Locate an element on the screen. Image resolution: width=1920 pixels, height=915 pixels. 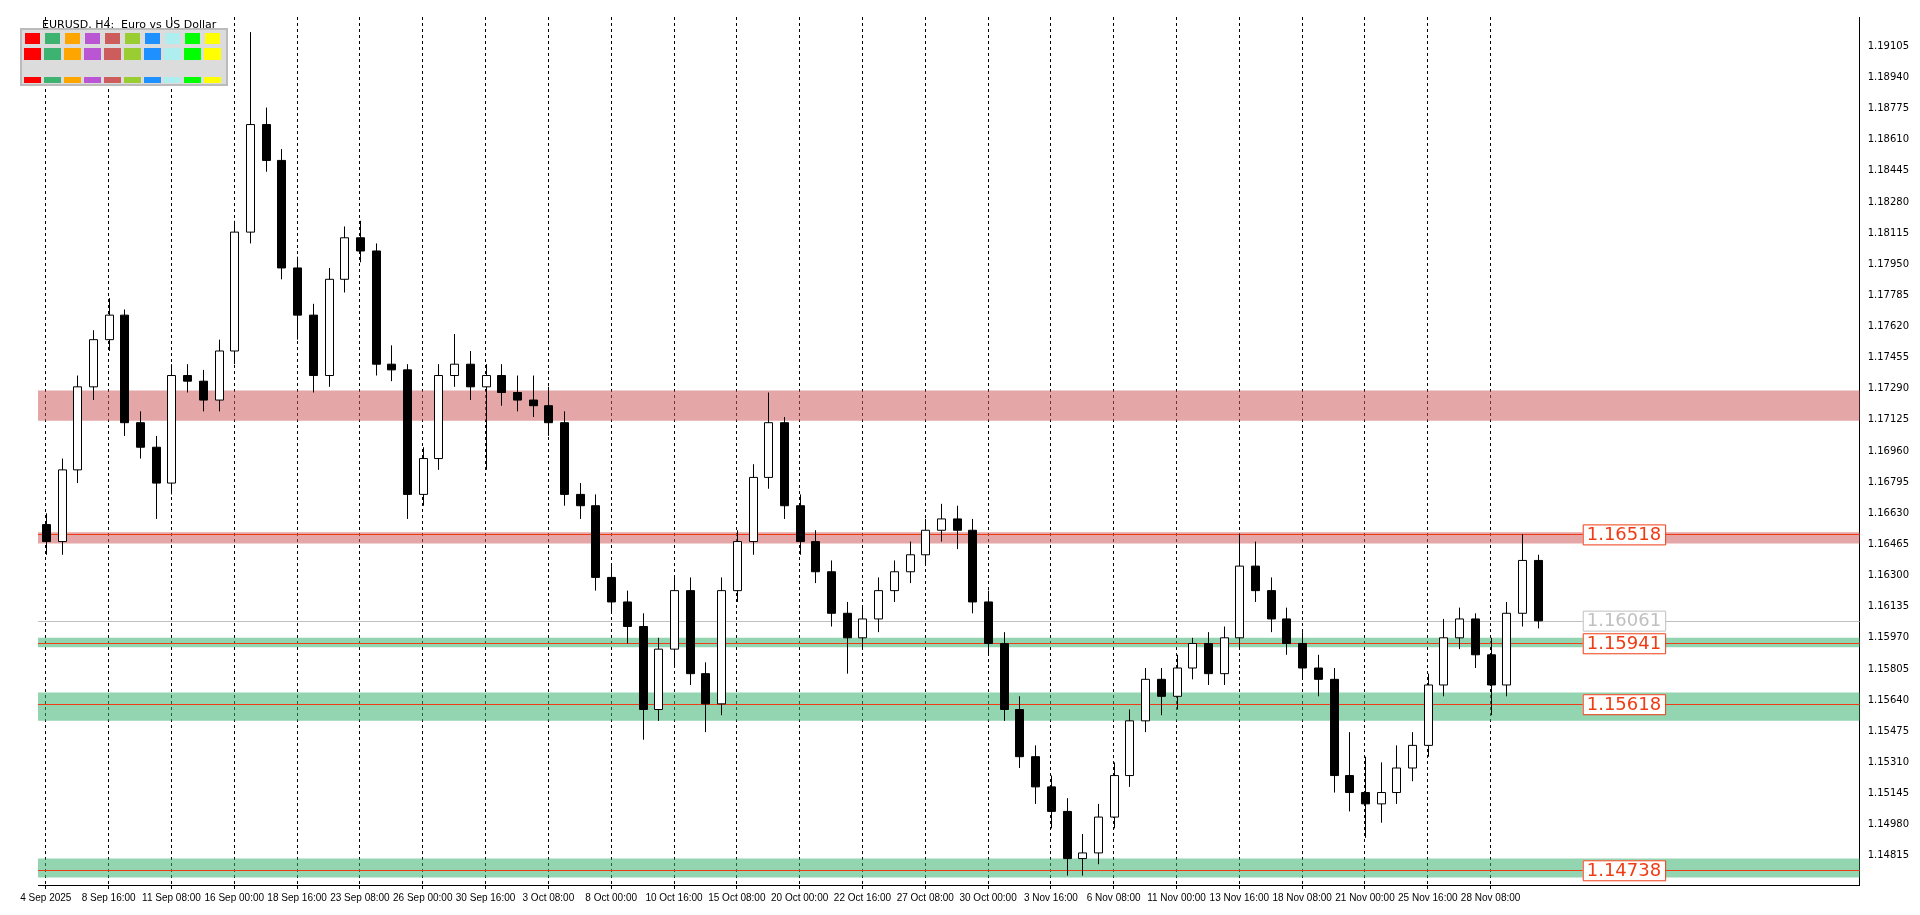
x-tick-label: 30 Oct 00:00 is located at coordinates (988, 897).